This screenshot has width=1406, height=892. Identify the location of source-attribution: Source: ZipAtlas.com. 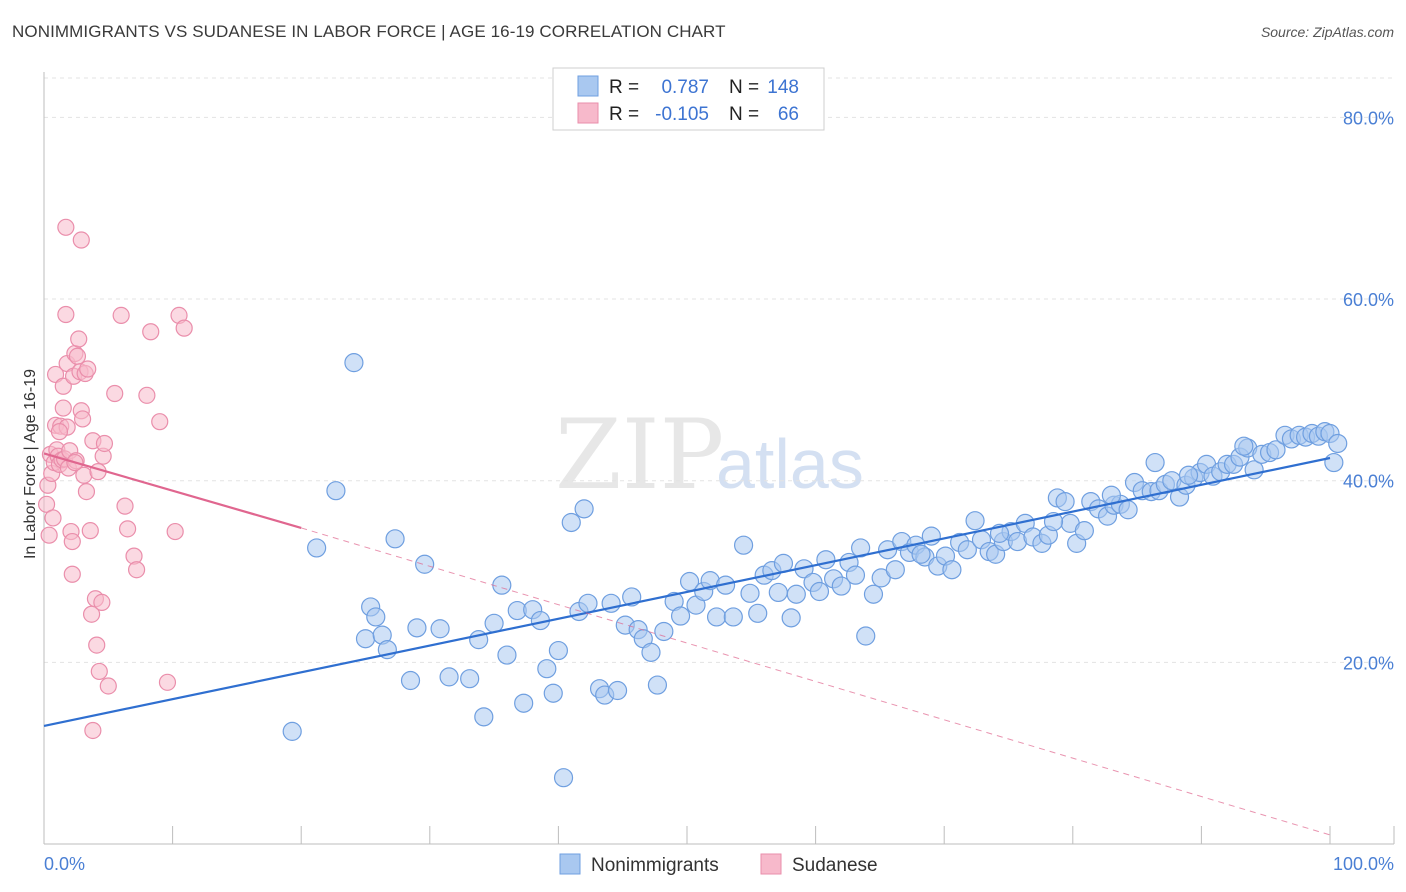
(1327, 32).